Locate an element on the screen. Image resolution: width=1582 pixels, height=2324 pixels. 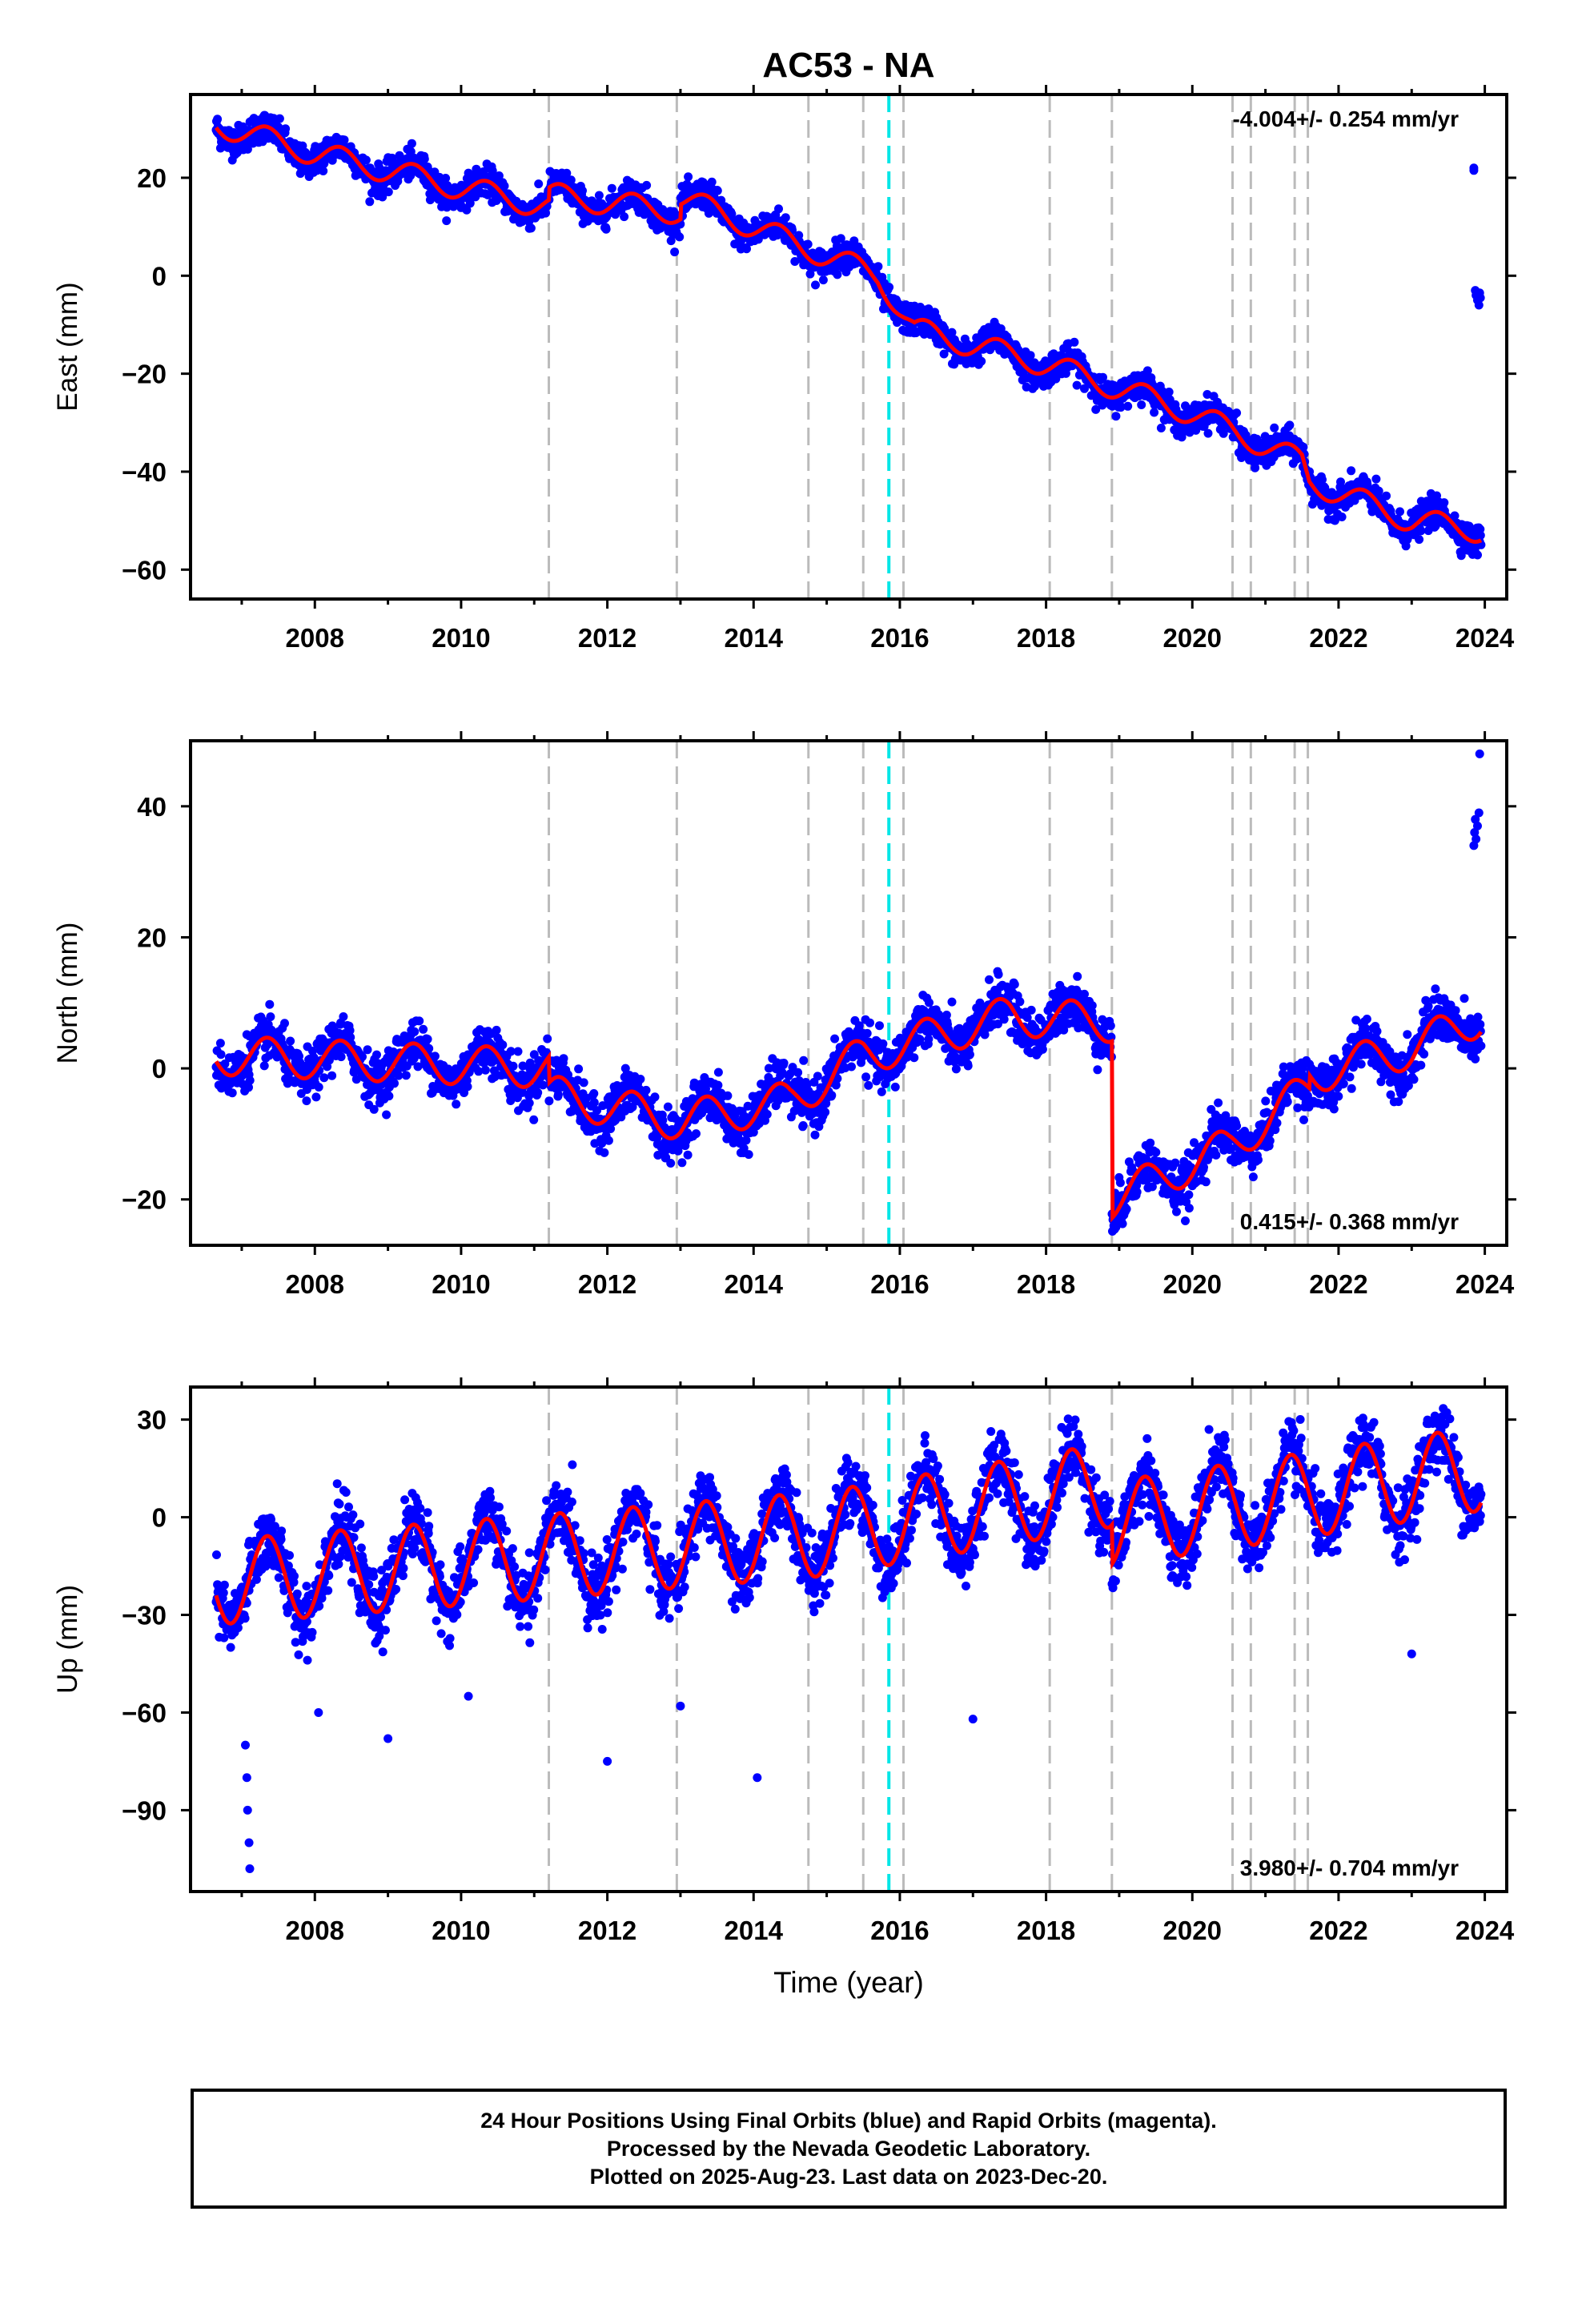
x-tick-label: 2024 is located at coordinates (1486, 638).